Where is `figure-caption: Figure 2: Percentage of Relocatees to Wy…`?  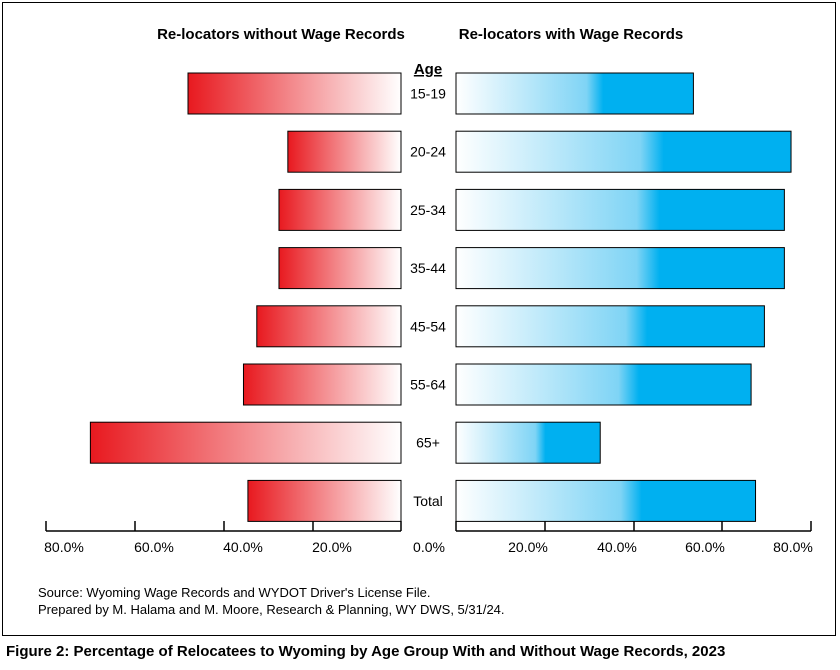
figure-caption: Figure 2: Percentage of Relocatees to Wy… is located at coordinates (366, 651).